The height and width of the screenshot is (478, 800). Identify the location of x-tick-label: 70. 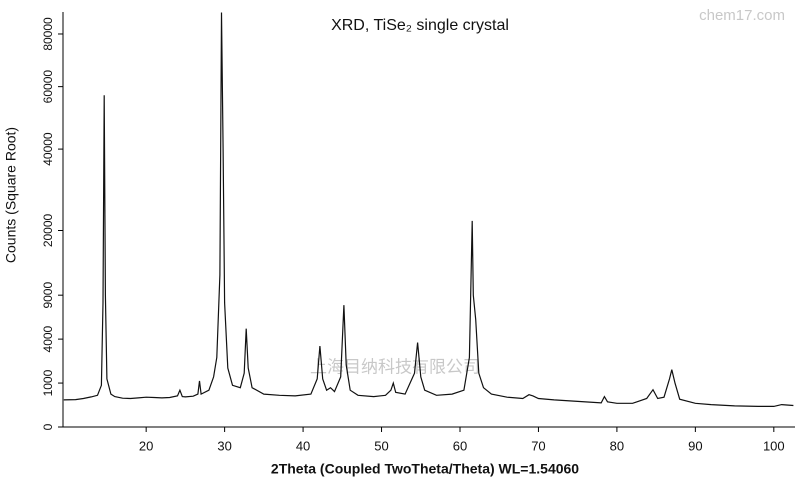
(538, 445).